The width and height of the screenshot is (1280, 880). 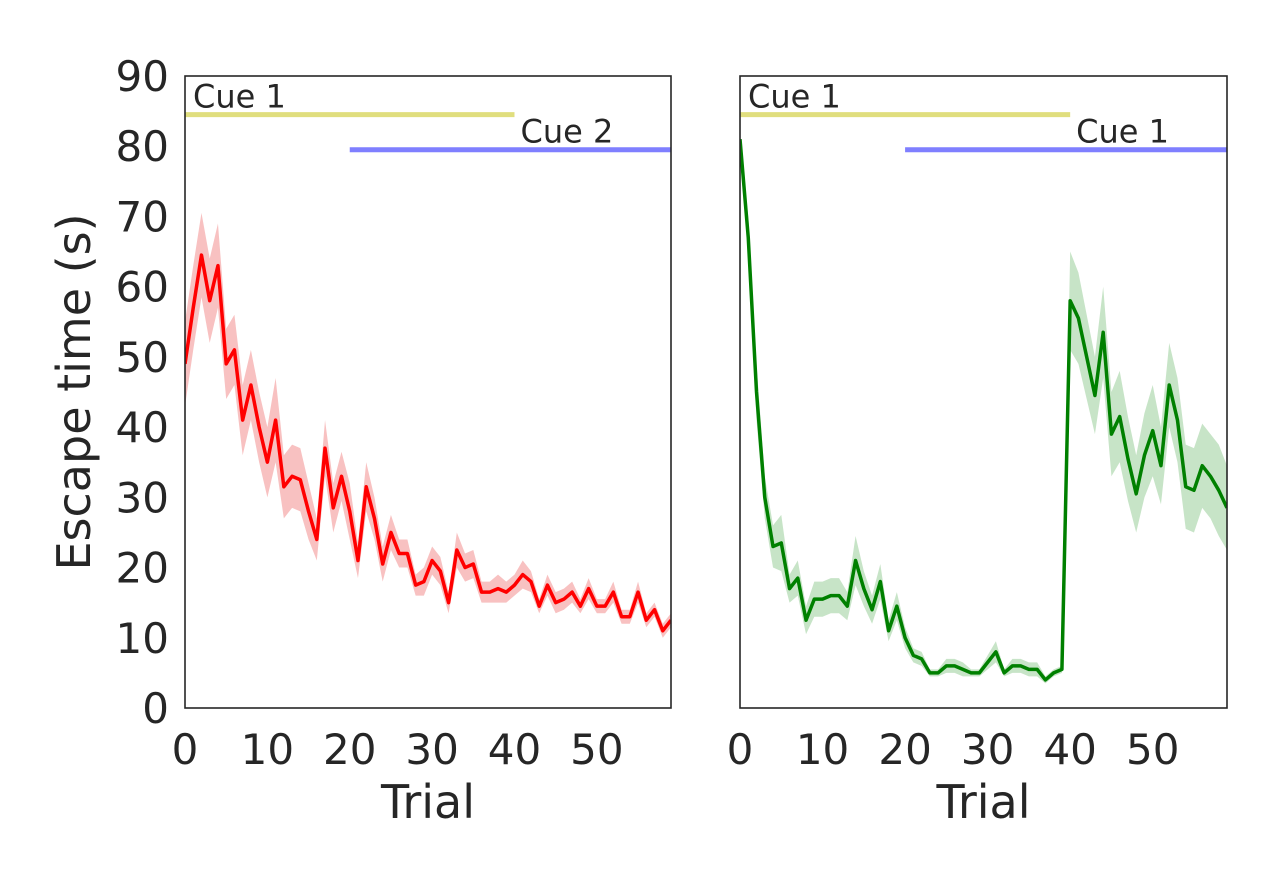 What do you see at coordinates (142, 568) in the screenshot?
I see `y-tick-label: 20` at bounding box center [142, 568].